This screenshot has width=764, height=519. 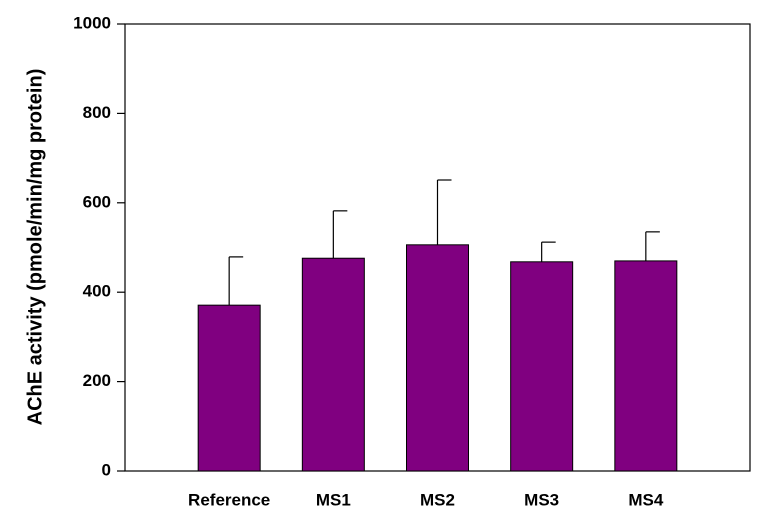 What do you see at coordinates (333, 499) in the screenshot?
I see `x-tick-label: MS1` at bounding box center [333, 499].